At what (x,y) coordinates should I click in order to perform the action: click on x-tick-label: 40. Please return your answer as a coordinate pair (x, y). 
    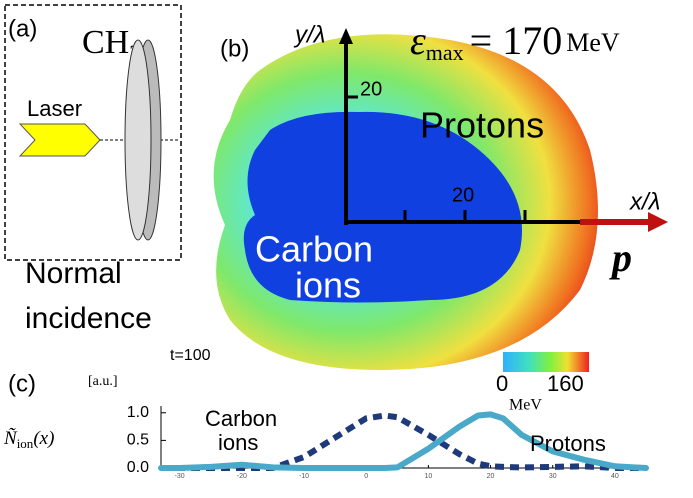
    Looking at the image, I should click on (615, 476).